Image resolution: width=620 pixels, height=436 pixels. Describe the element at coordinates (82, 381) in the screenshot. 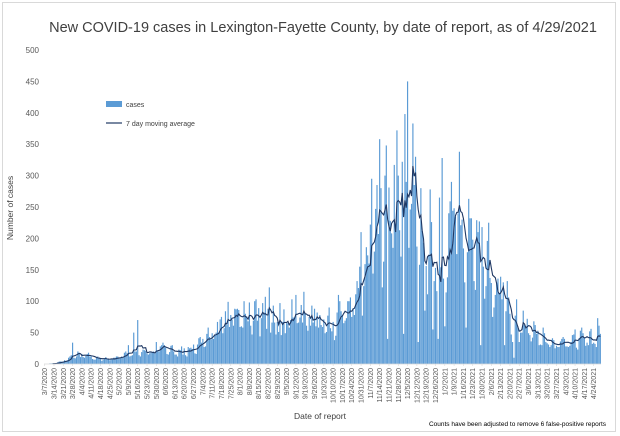

I see `x-tick-label: 4/4/2020` at that location.